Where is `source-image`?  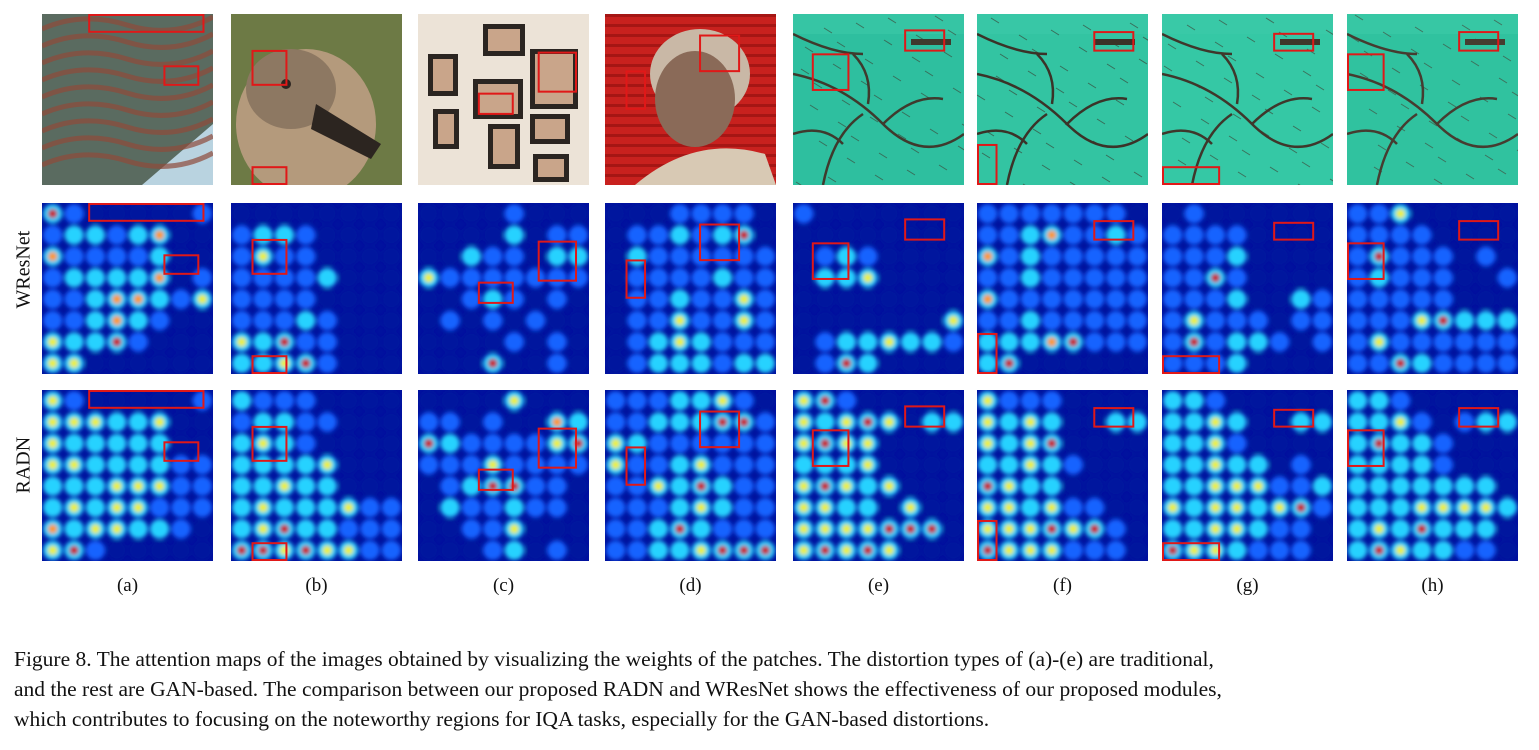
source-image is located at coordinates (127, 99).